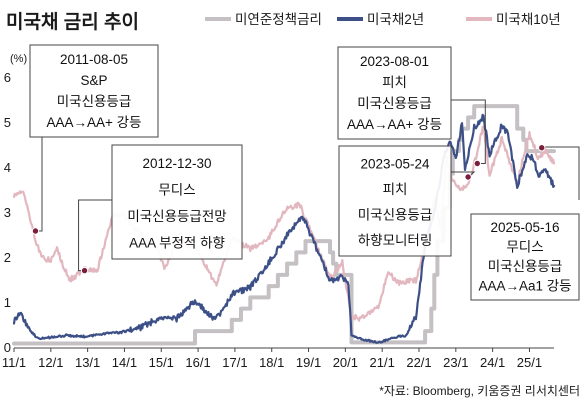  I want to click on legend: 미연준정책금리 미국채2년 미국채10년, so click(383, 19).